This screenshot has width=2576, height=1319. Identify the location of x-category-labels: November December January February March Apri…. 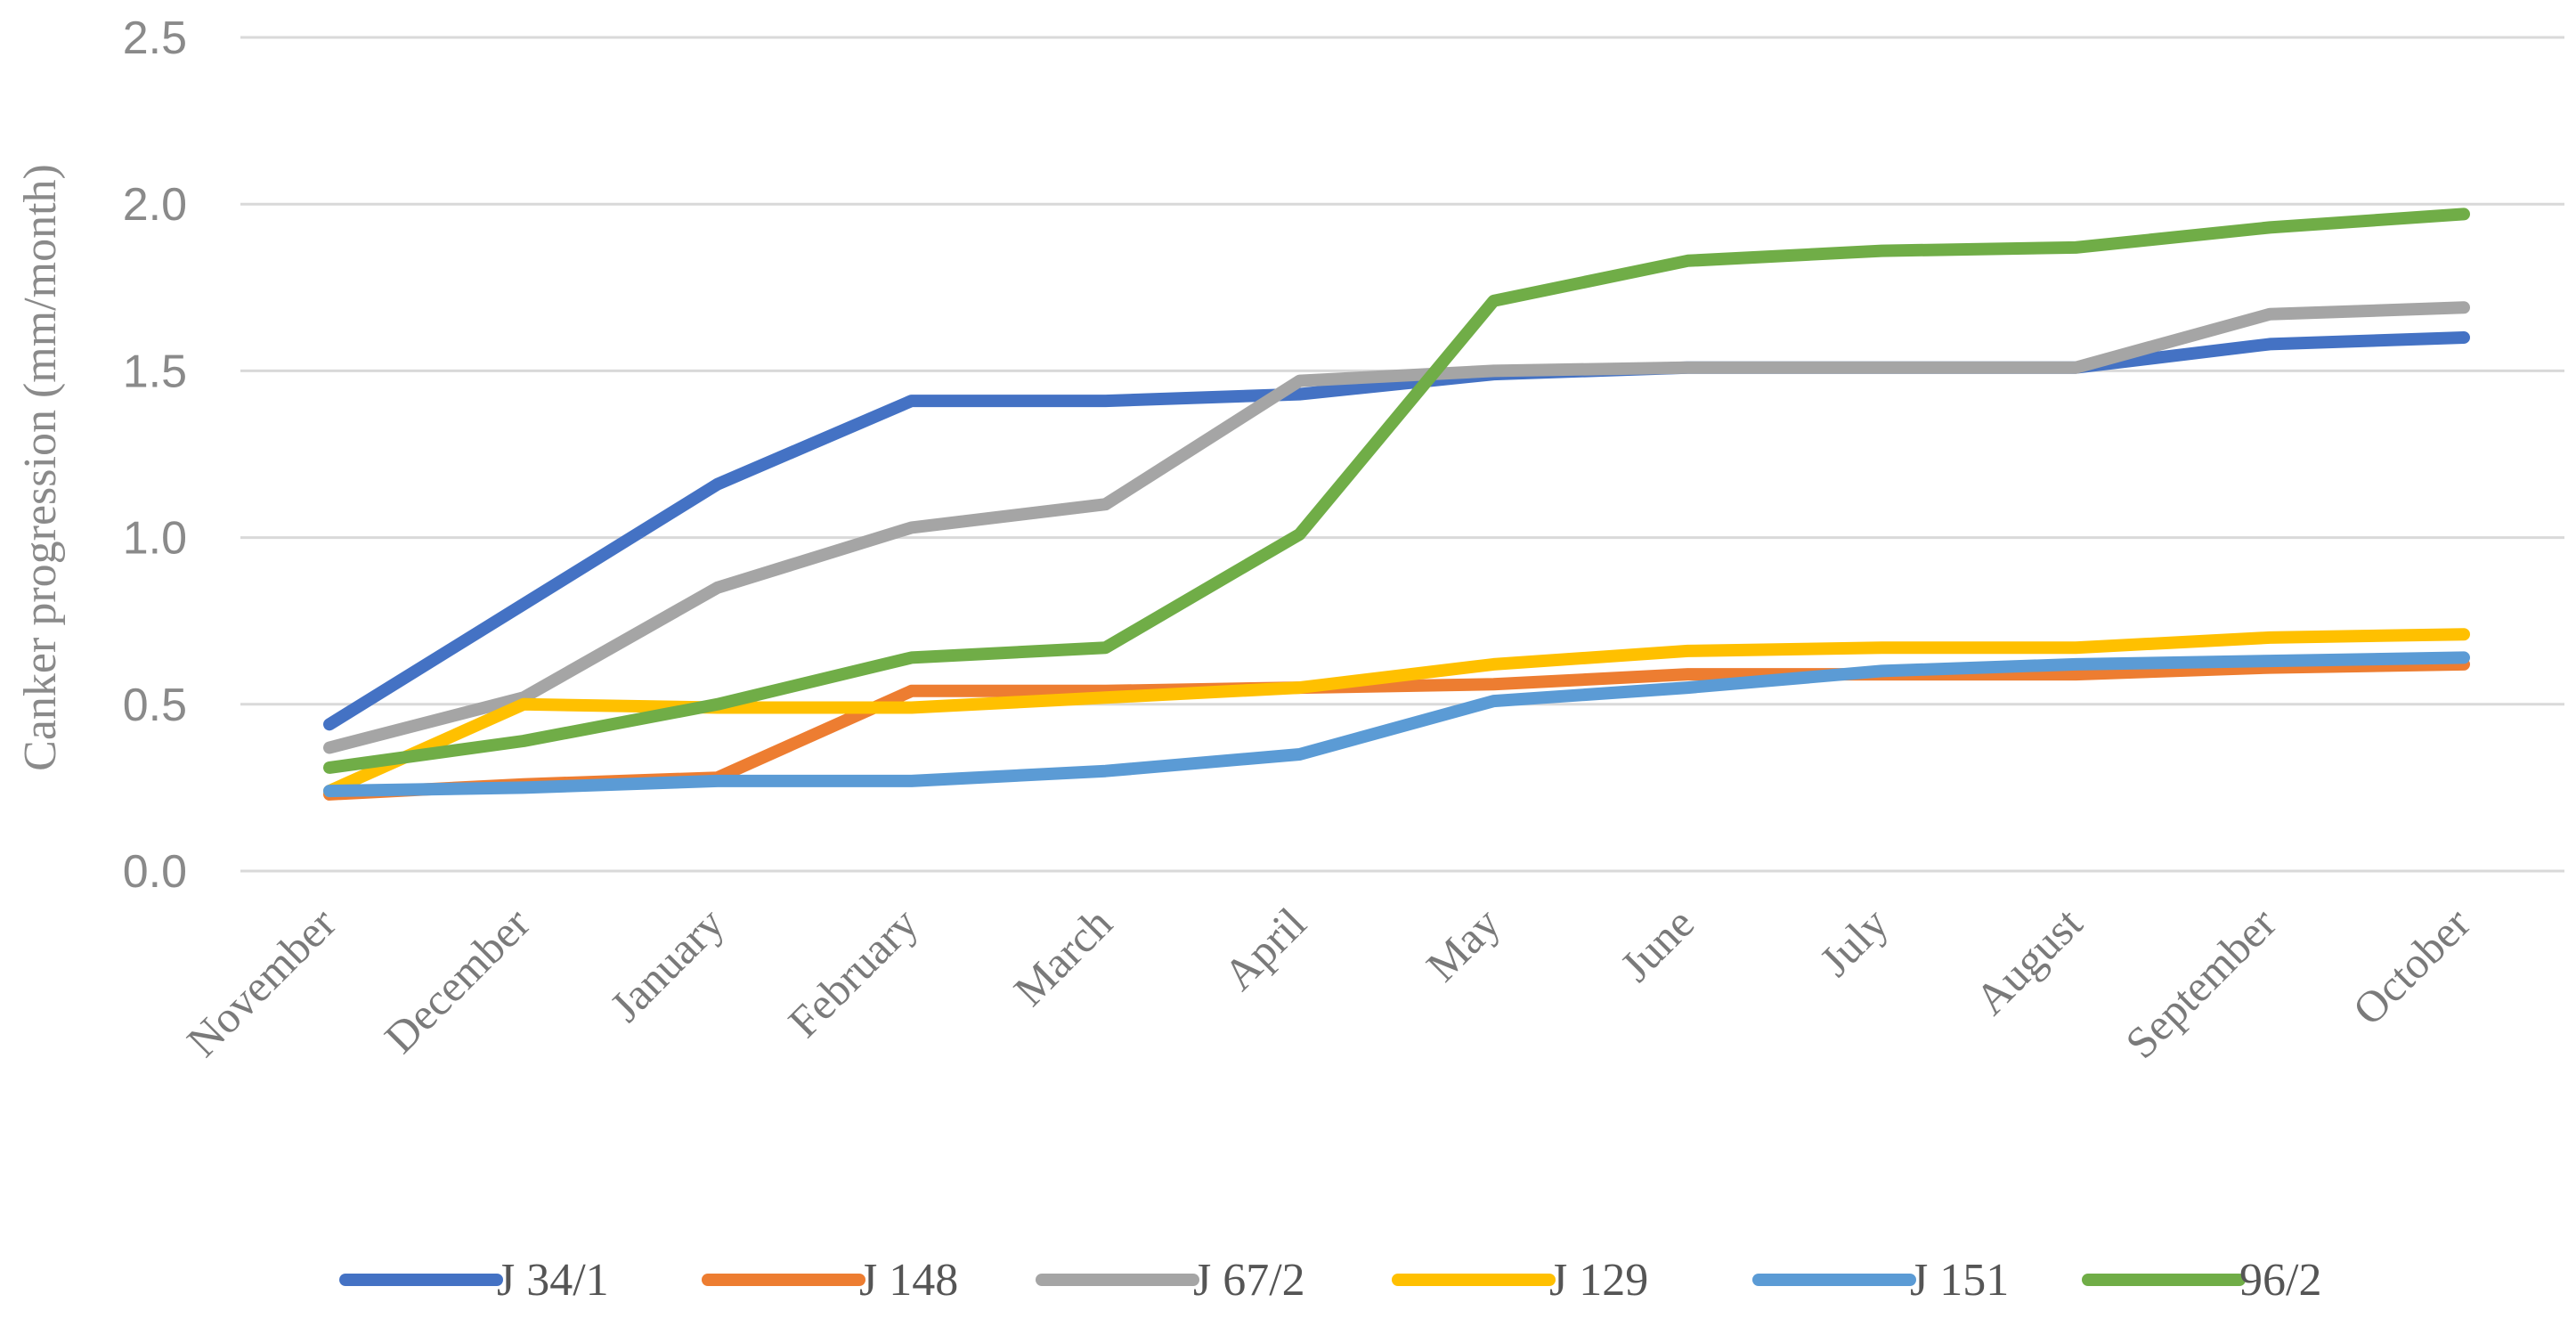
(1328, 983).